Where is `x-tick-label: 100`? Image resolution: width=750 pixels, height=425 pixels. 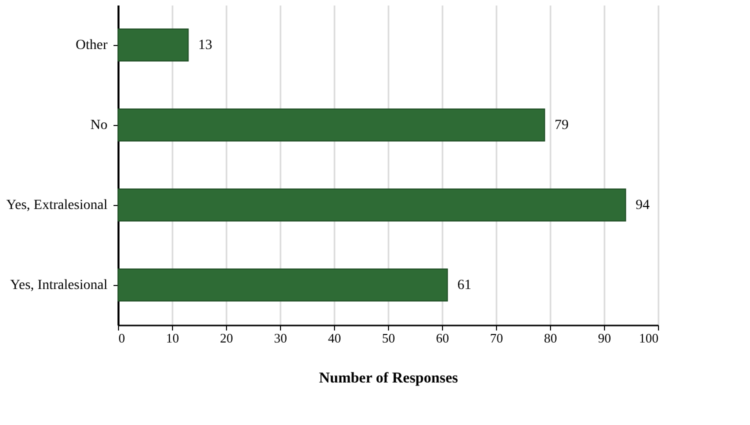 x-tick-label: 100 is located at coordinates (648, 338).